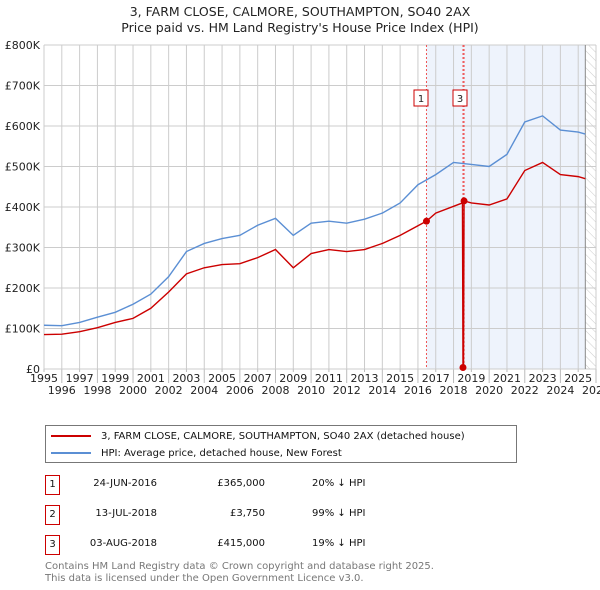  I want to click on y-tick-label: £700K, so click(23, 86).